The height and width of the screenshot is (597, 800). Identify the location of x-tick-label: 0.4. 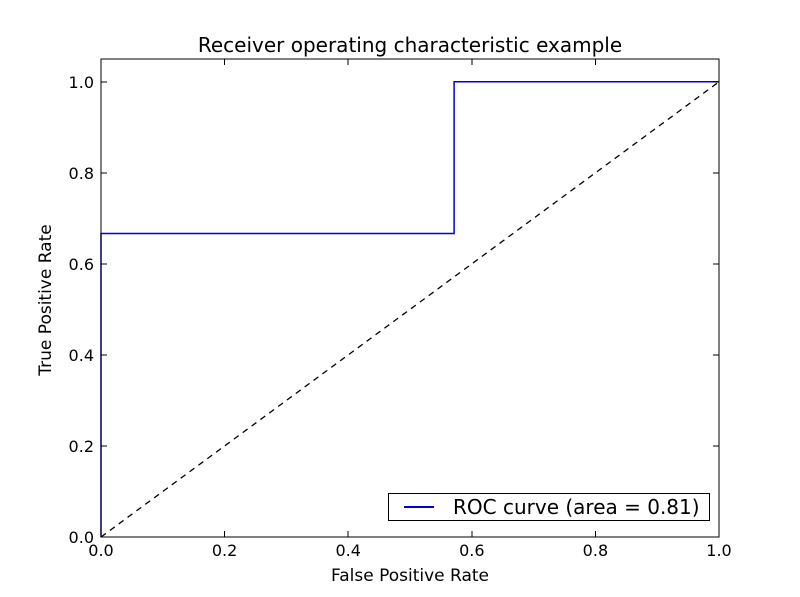
(347, 550).